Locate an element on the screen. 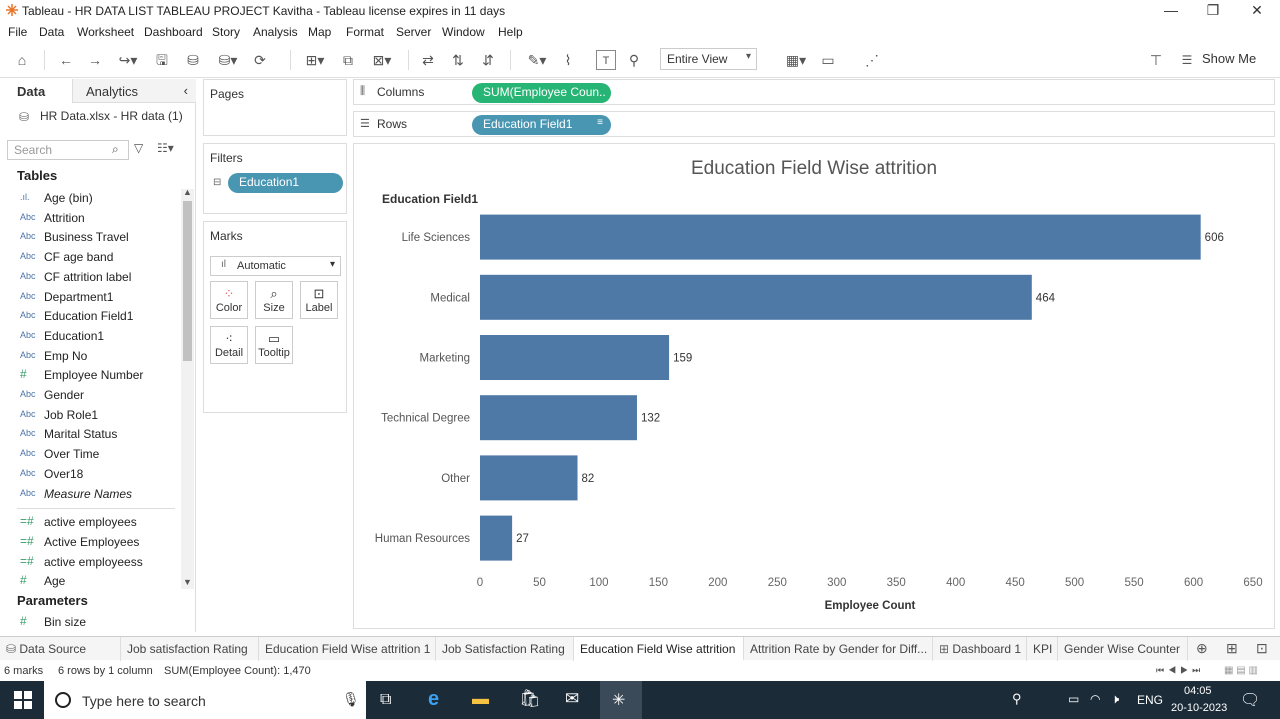  field-item: Abc Attrition is located at coordinates (90, 219).